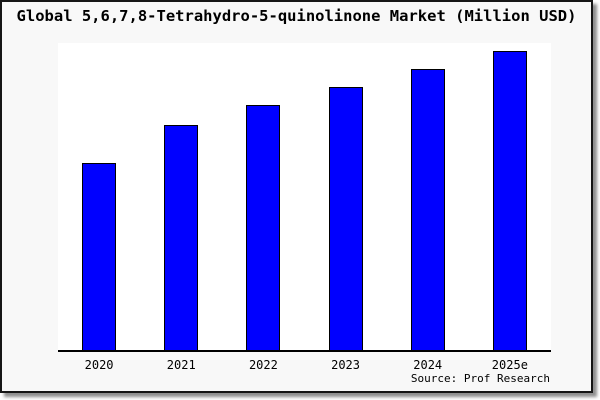 Image resolution: width=600 pixels, height=400 pixels. Describe the element at coordinates (181, 237) in the screenshot. I see `bar-2021` at that location.